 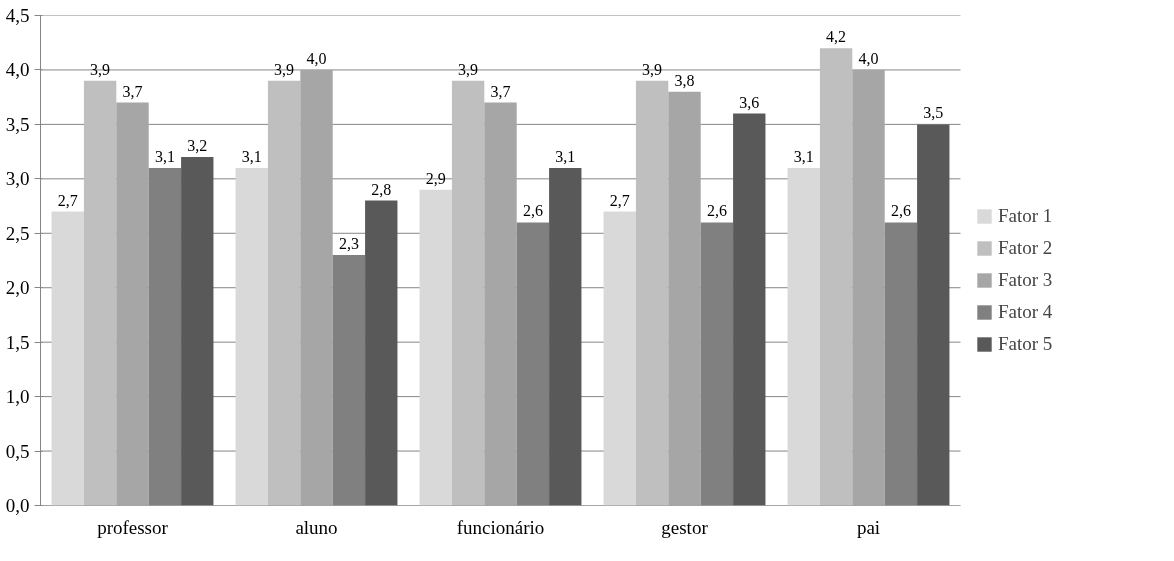 I want to click on data-label: 3,6, so click(x=749, y=102).